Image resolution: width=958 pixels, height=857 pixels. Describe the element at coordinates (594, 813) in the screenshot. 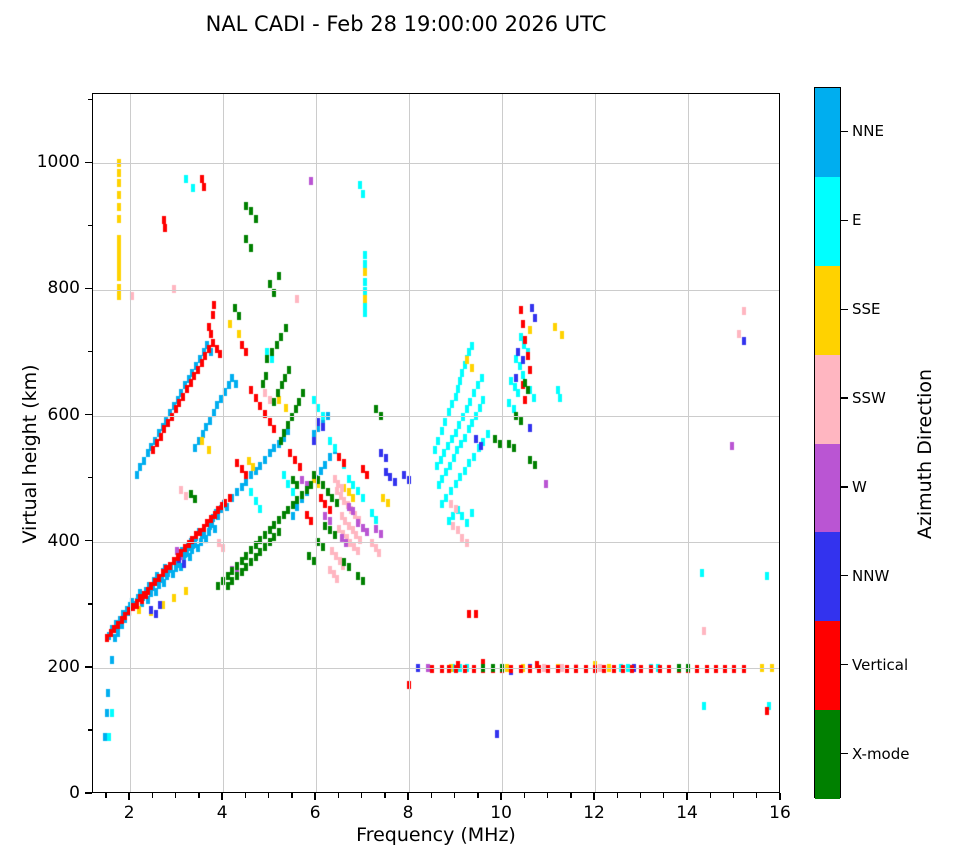

I see `x-tick-label: 12` at that location.